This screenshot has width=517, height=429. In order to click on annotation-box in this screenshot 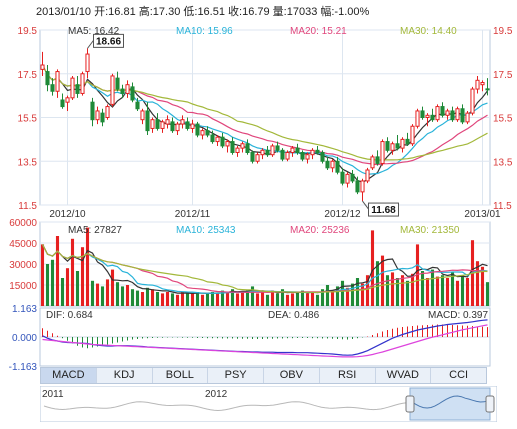, I will do `click(383, 209)`.